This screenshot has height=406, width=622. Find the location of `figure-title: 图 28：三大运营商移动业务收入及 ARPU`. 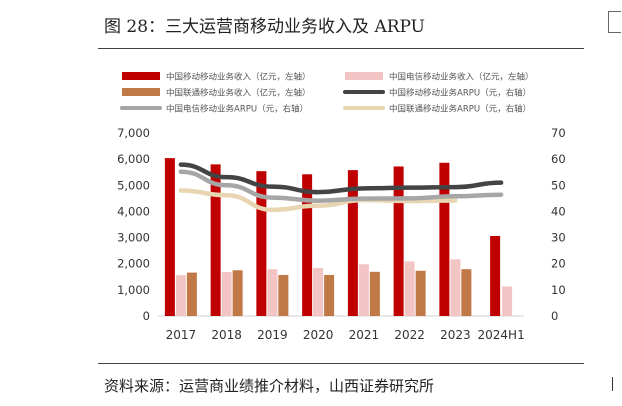

figure-title: 图 28：三大运营商移动业务收入及 ARPU is located at coordinates (264, 27).